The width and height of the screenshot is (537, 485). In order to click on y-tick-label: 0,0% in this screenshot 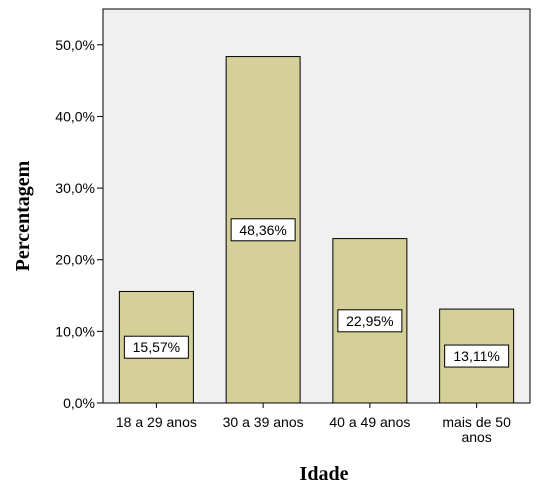, I will do `click(79, 403)`.